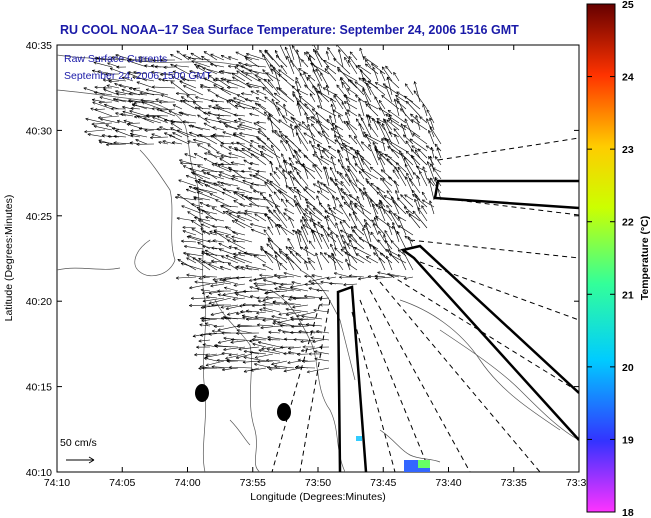 This screenshot has height=518, width=651. What do you see at coordinates (187, 483) in the screenshot?
I see `x-tick-label: 74:00` at bounding box center [187, 483].